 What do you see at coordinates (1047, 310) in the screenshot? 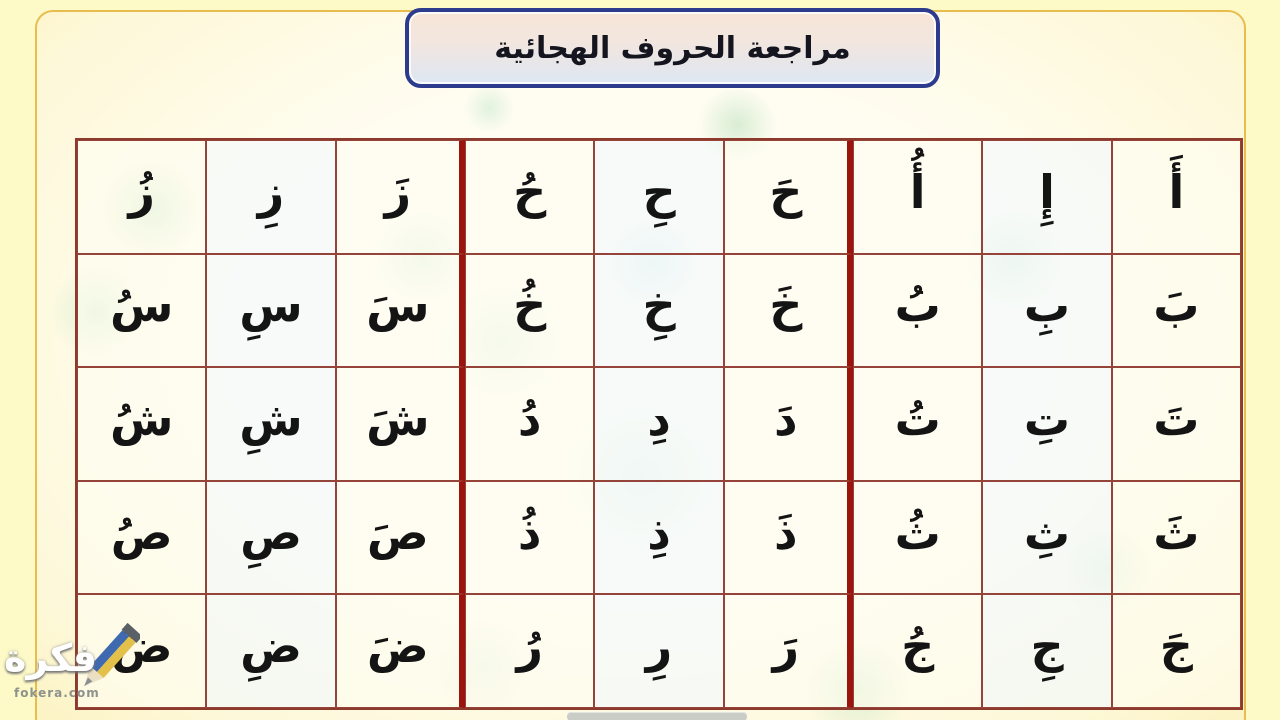
I see `letter-cell: بِ` at bounding box center [1047, 310].